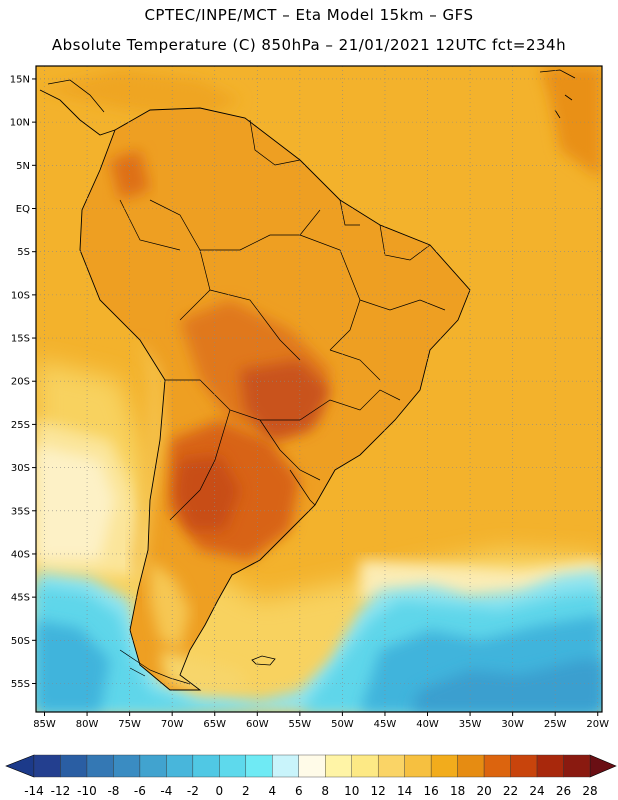 Image resolution: width=618 pixels, height=800 pixels. I want to click on colorbar-label: -8, so click(113, 791).